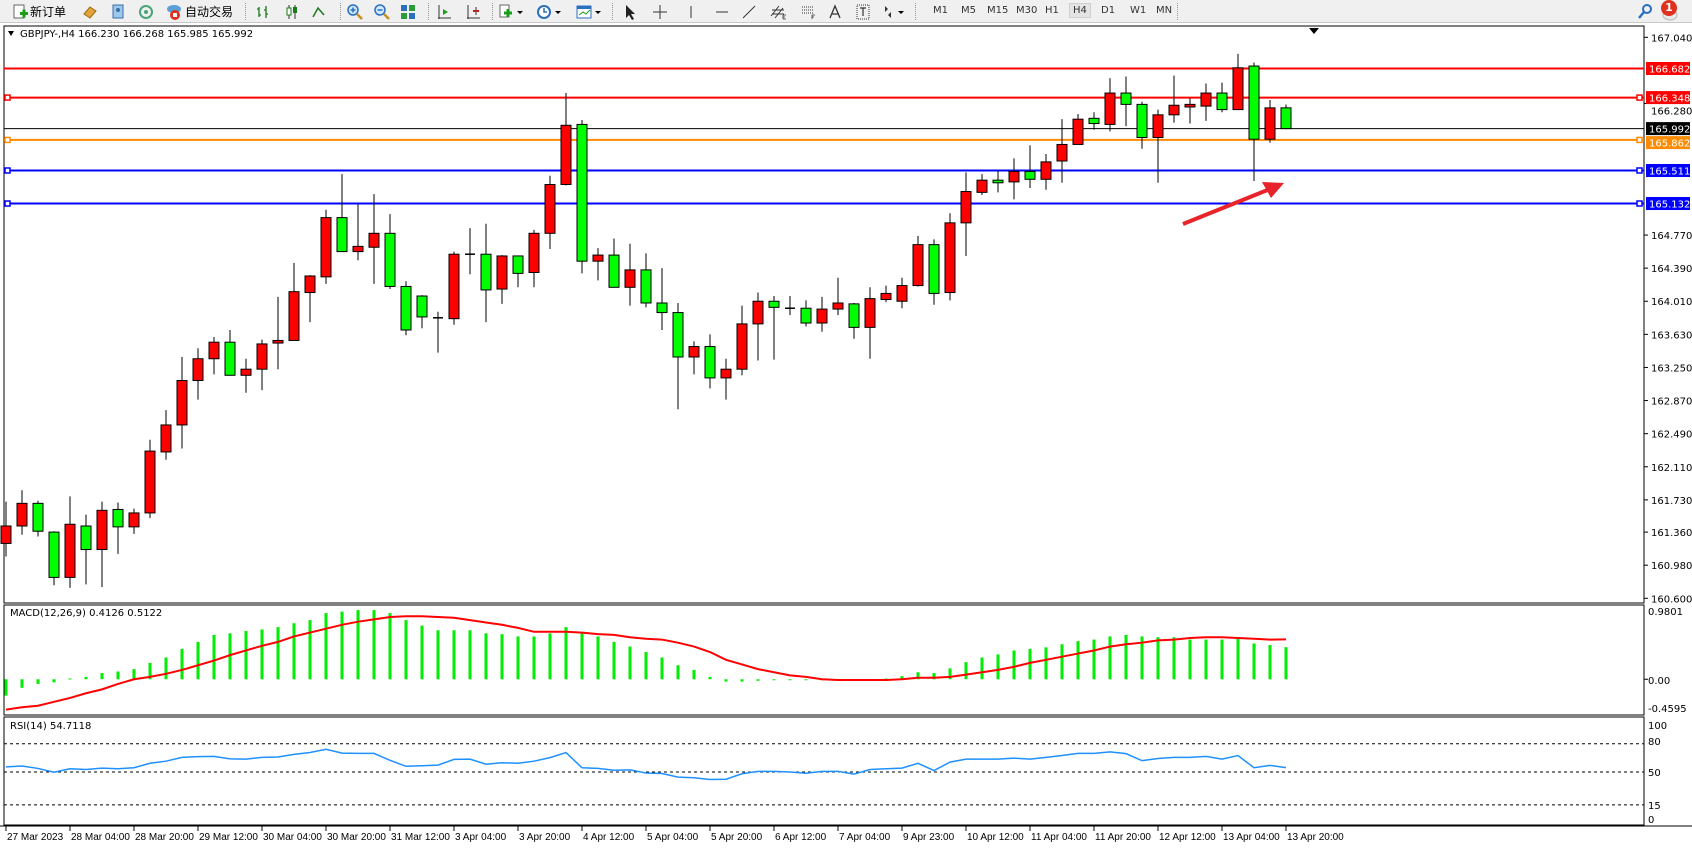 This screenshot has height=848, width=1692. What do you see at coordinates (20, 11) in the screenshot?
I see `new-order-icon` at bounding box center [20, 11].